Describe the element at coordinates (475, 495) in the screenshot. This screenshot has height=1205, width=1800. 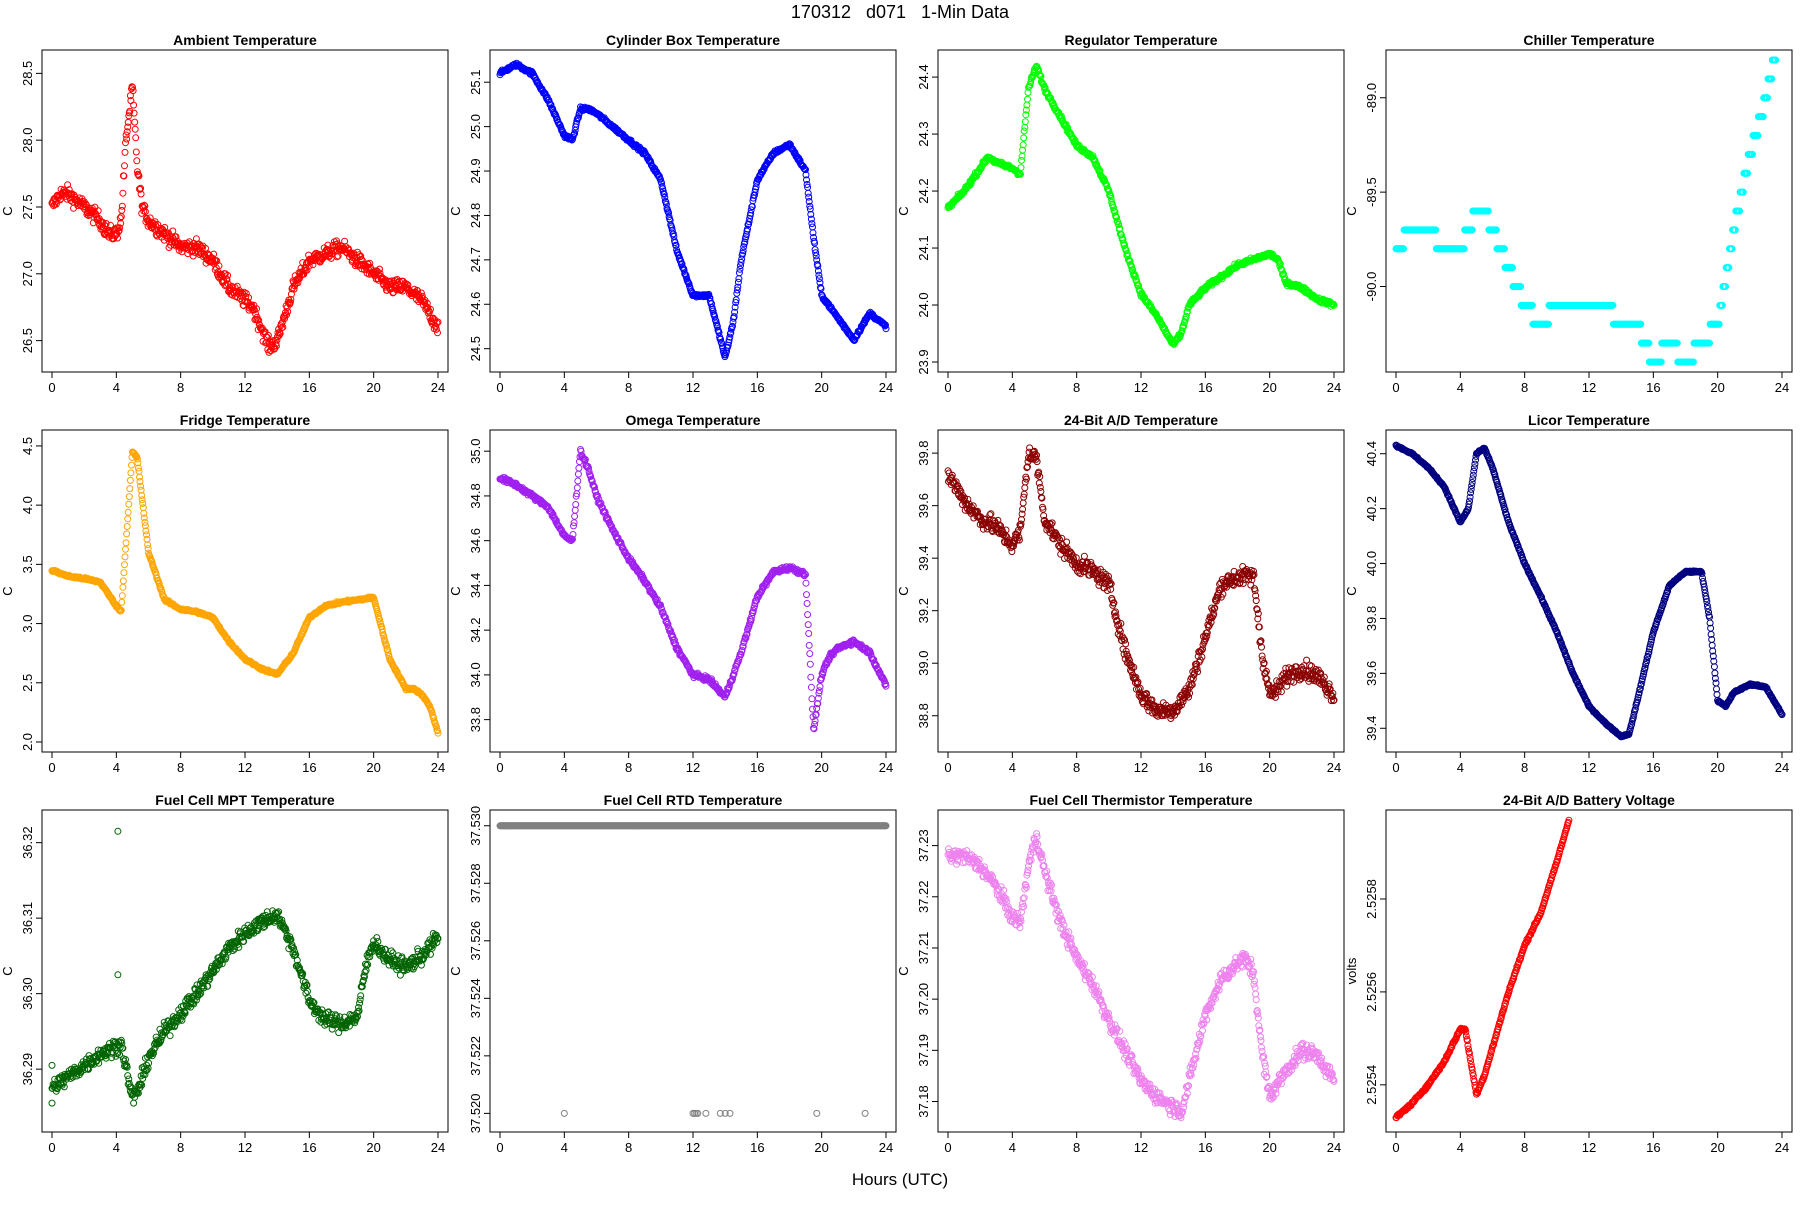
I see `y-tick-label: 34.8` at that location.